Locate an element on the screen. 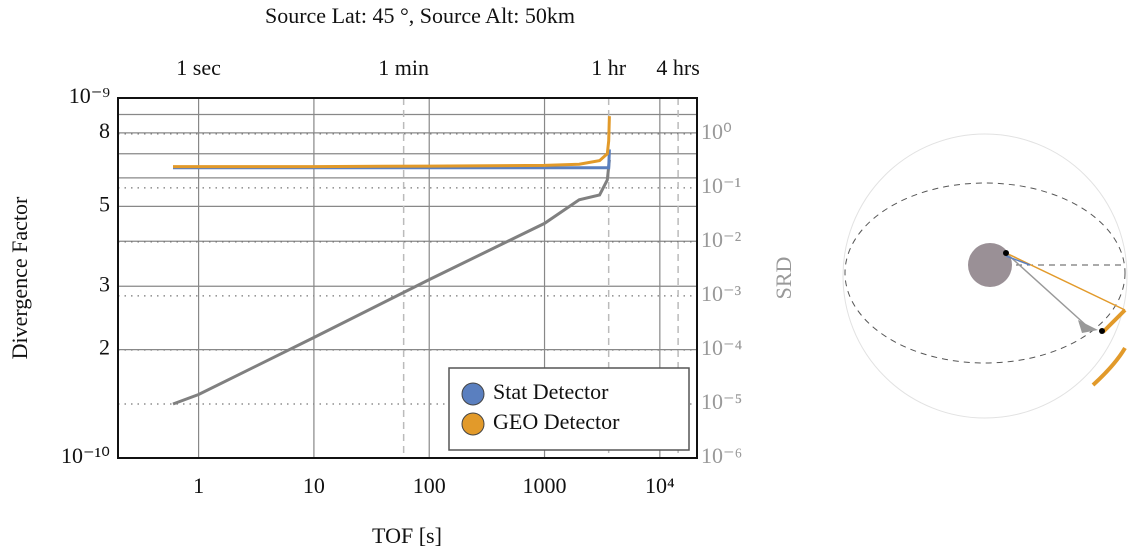 The image size is (1133, 552). y2-tick-label: 10⁻⁴ is located at coordinates (722, 347).